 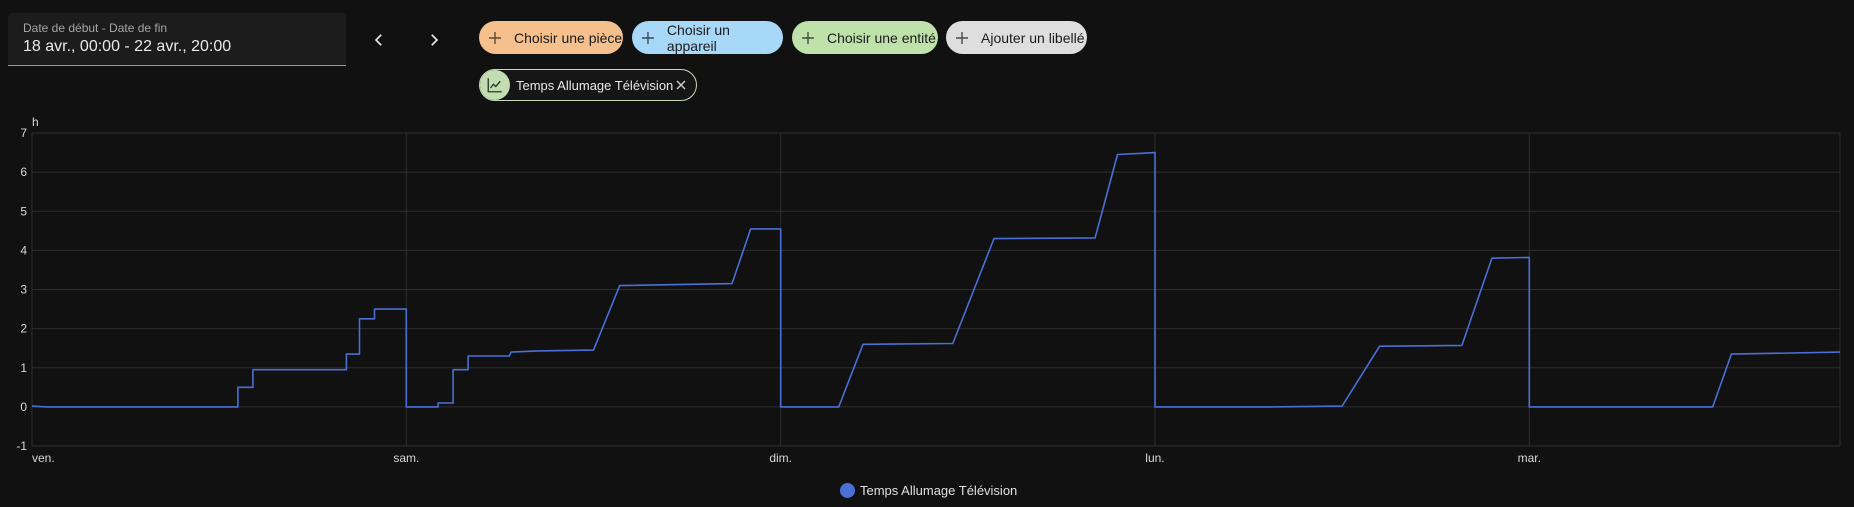 I want to click on choose-room-chip: Choisir une pièce, so click(x=551, y=37).